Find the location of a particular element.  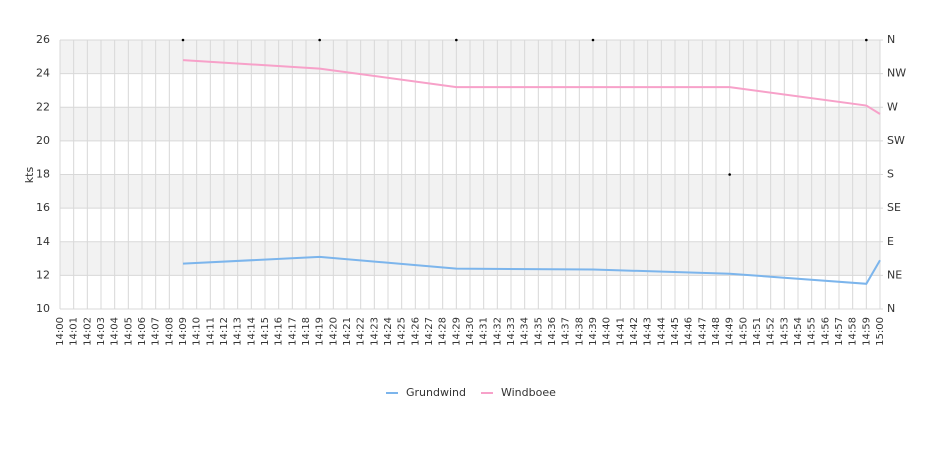

x-tick-label: 14:43 is located at coordinates (648, 331).